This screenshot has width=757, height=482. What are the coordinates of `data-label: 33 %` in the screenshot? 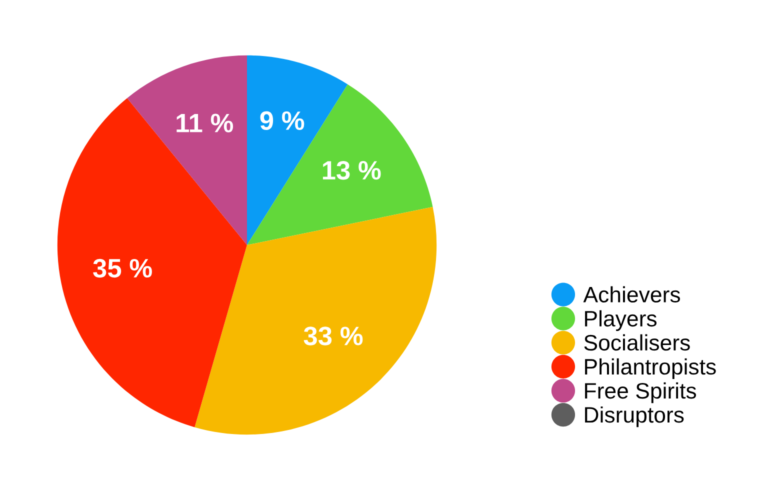 It's located at (333, 336).